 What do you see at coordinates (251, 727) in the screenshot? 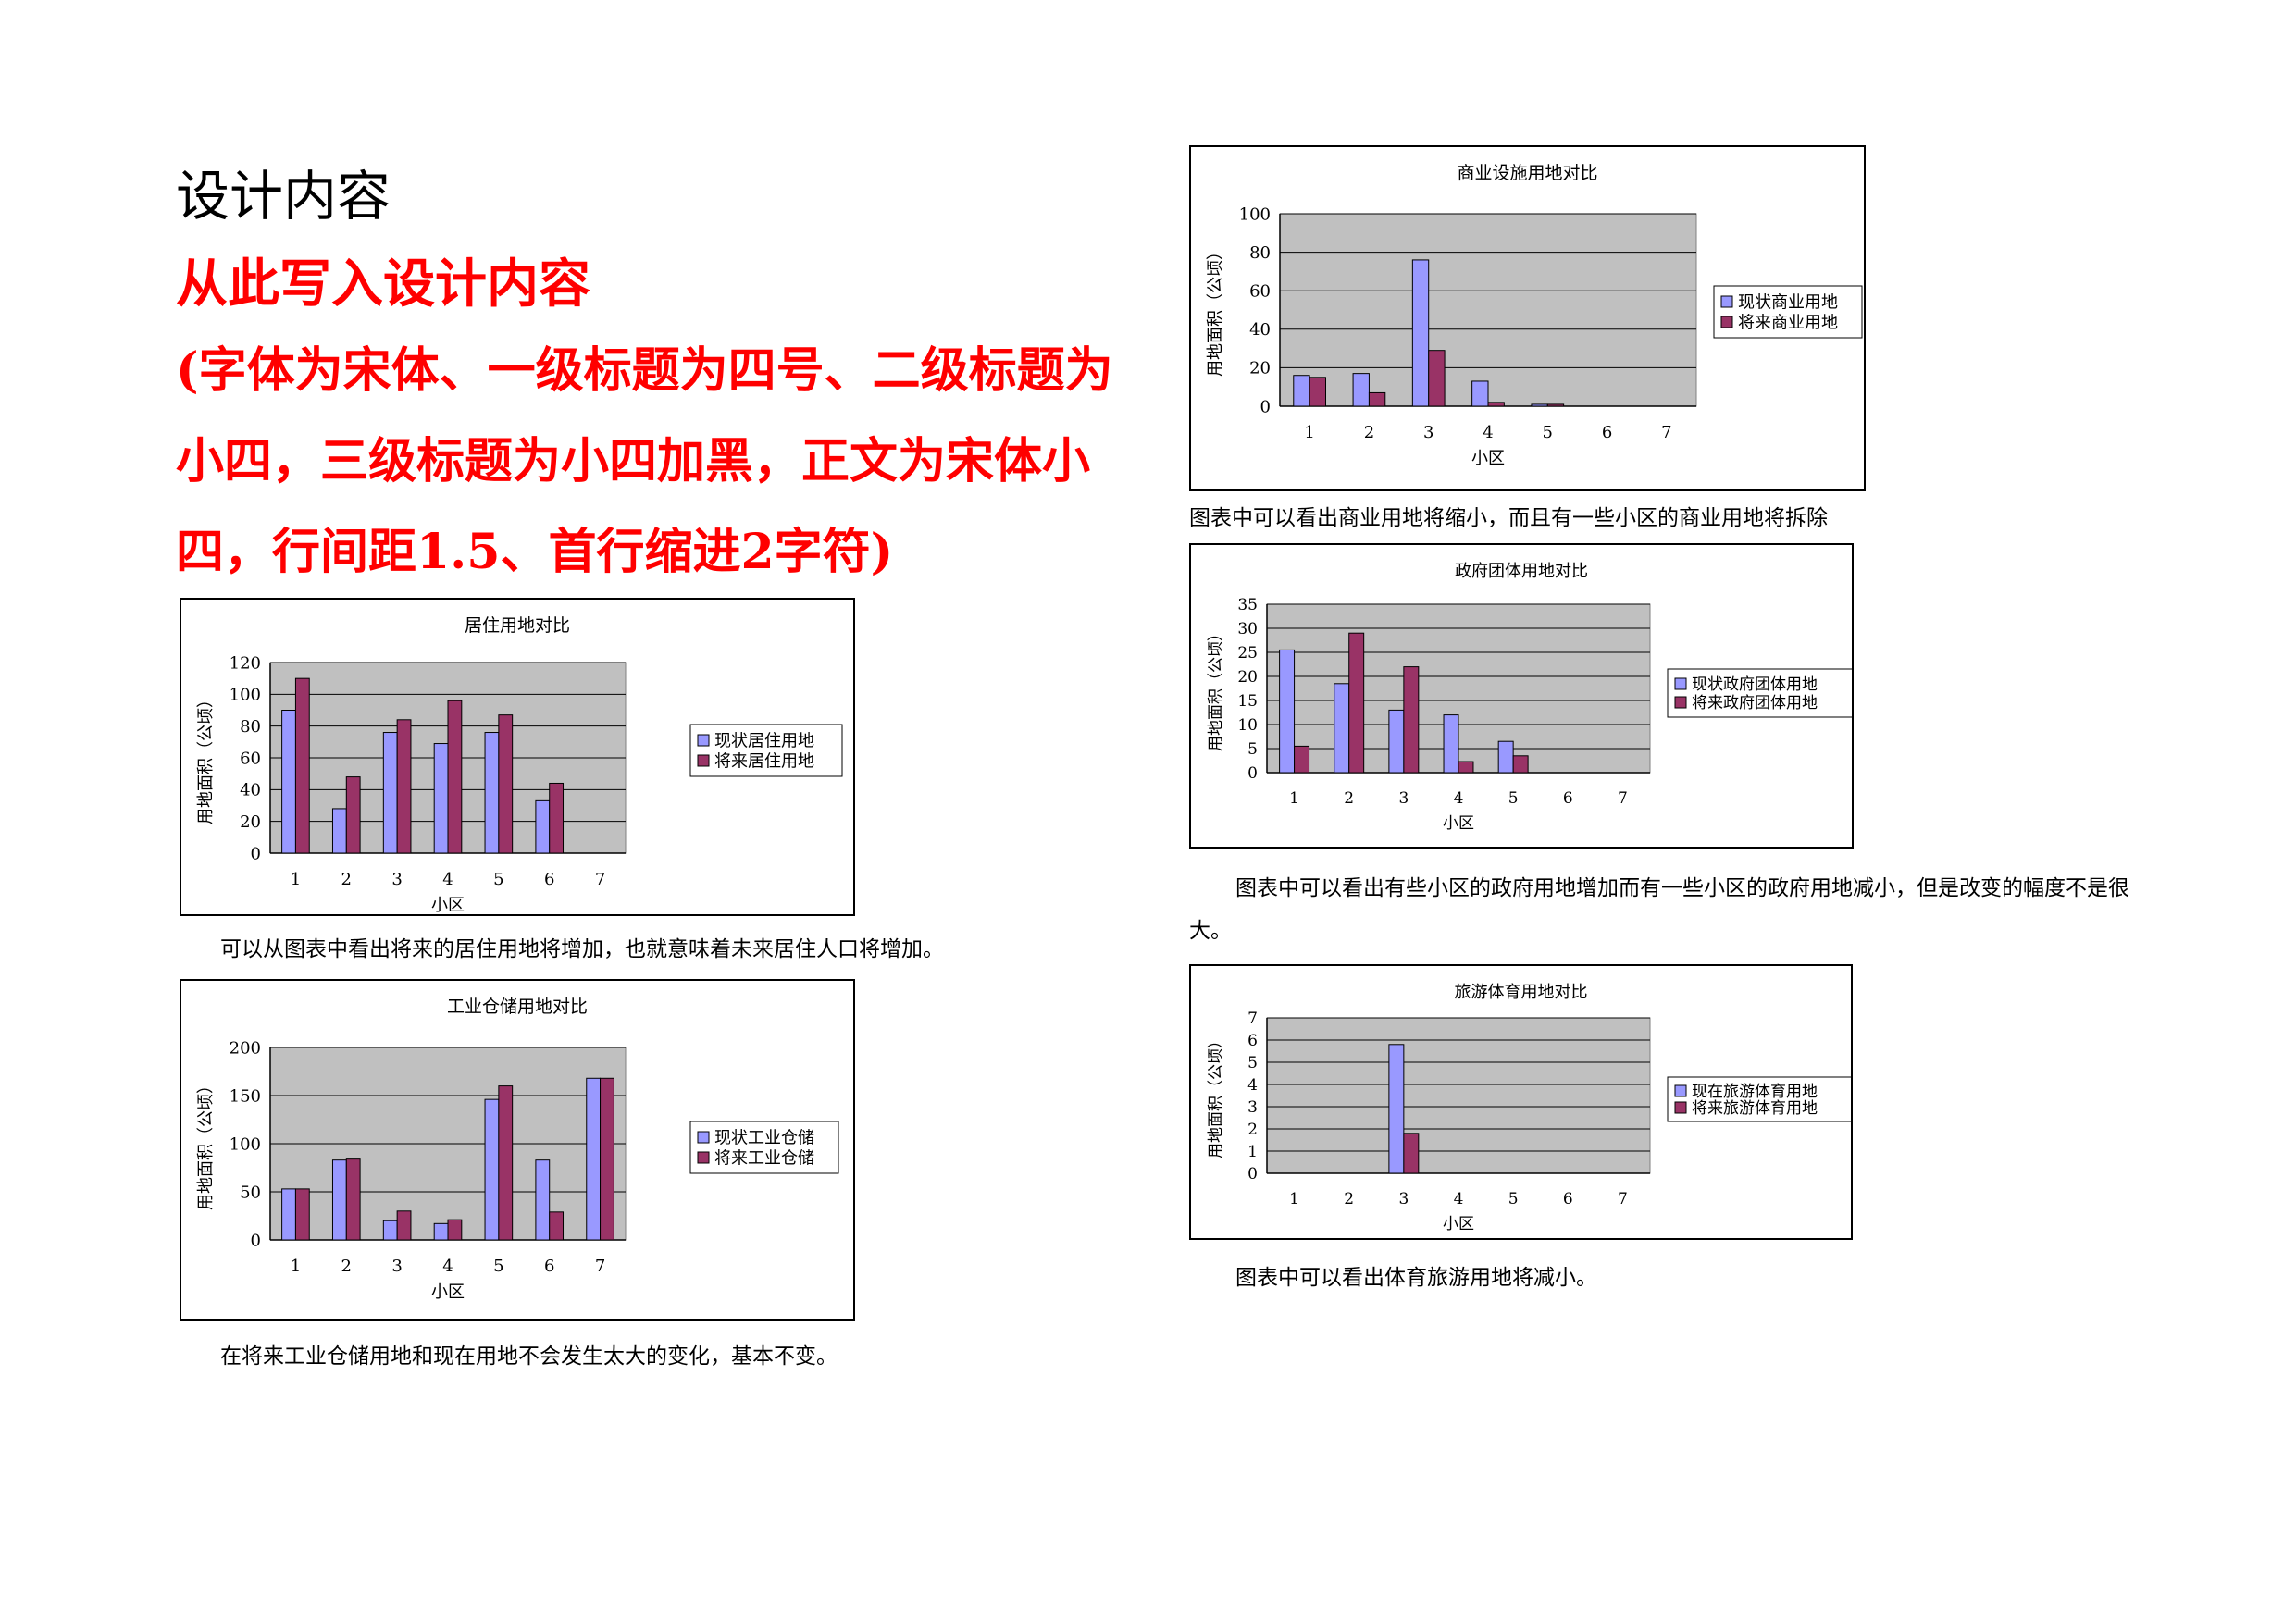
I see `y-tick-label: 80` at bounding box center [251, 727].